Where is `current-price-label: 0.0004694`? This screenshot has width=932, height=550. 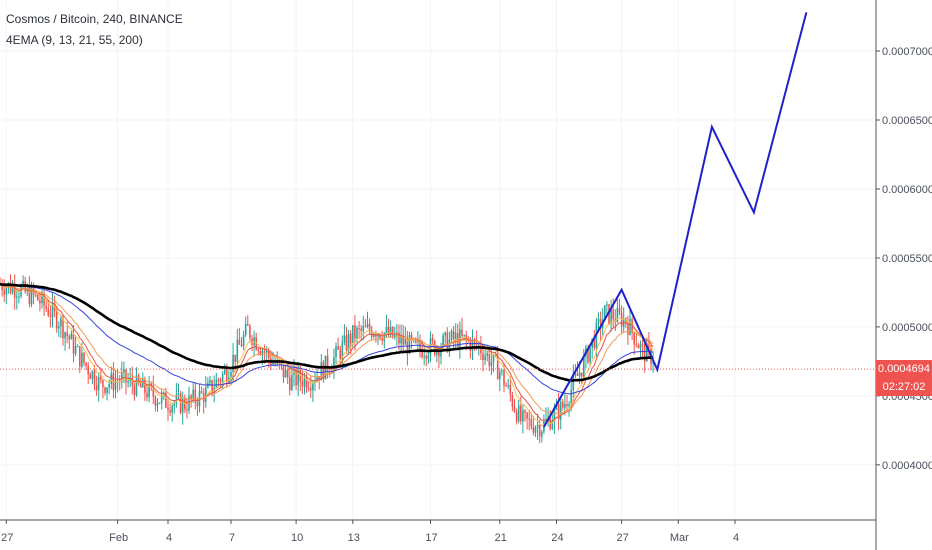
current-price-label: 0.0004694 is located at coordinates (904, 369).